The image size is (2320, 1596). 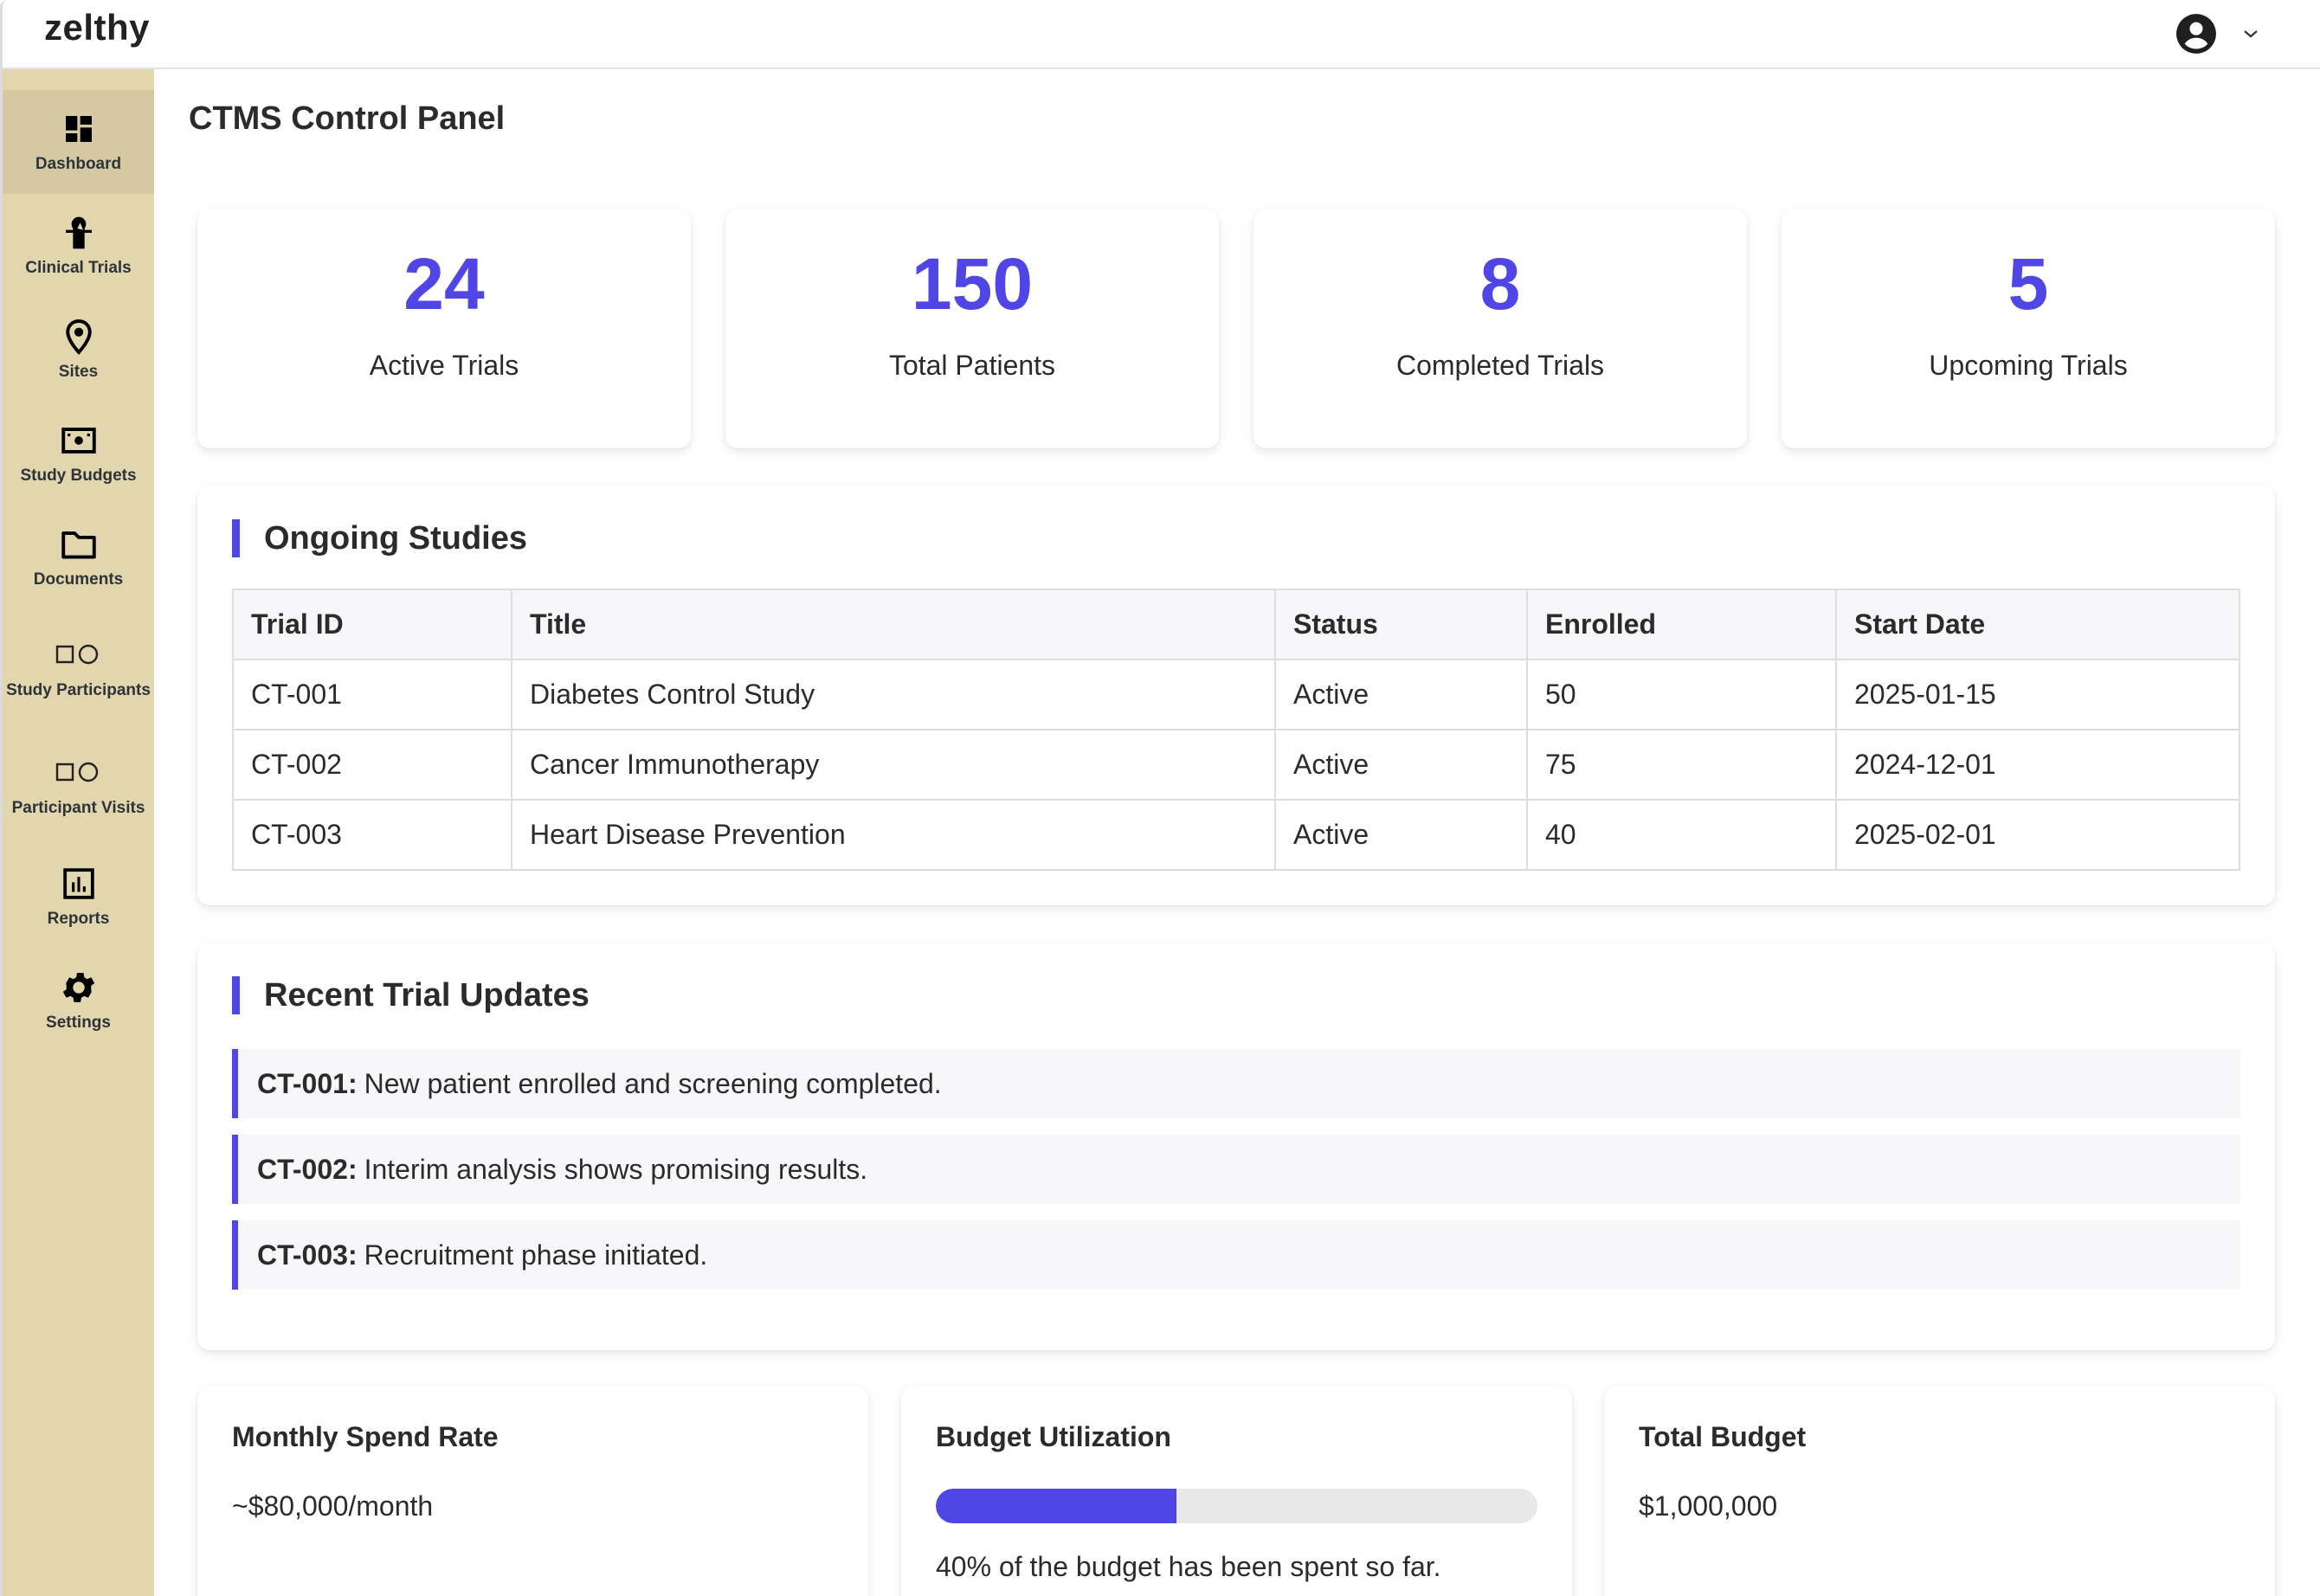 What do you see at coordinates (2037, 765) in the screenshot?
I see `cell-start-date: 2024-12-01` at bounding box center [2037, 765].